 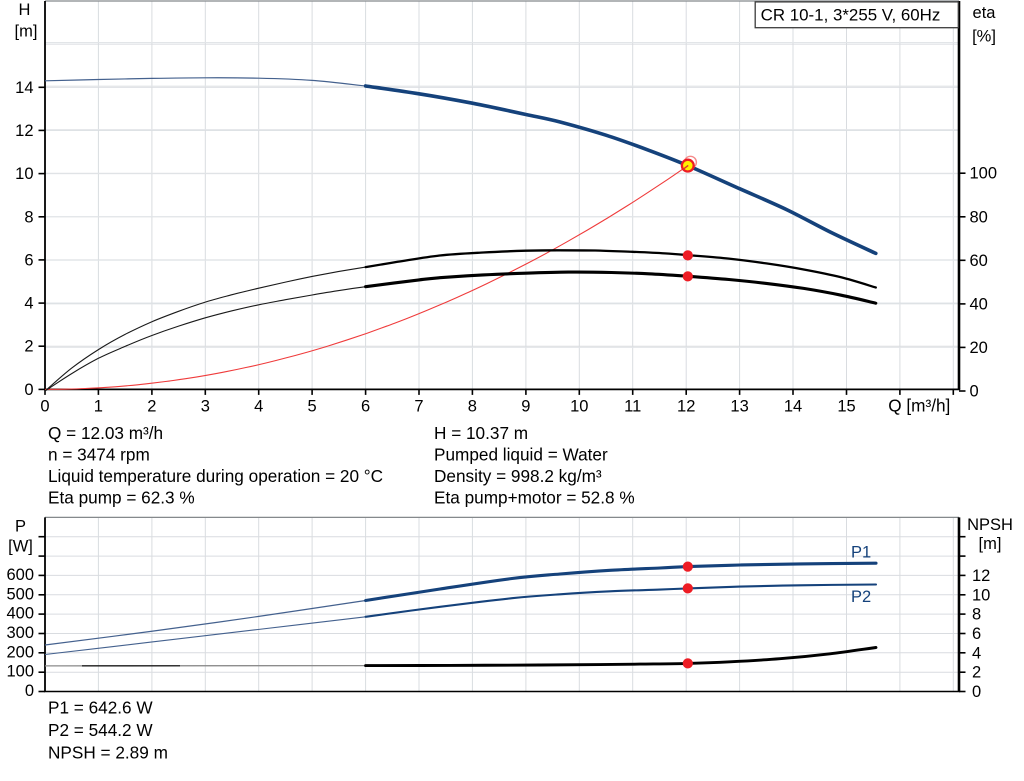 I want to click on svg-text: 400, so click(x=20, y=614).